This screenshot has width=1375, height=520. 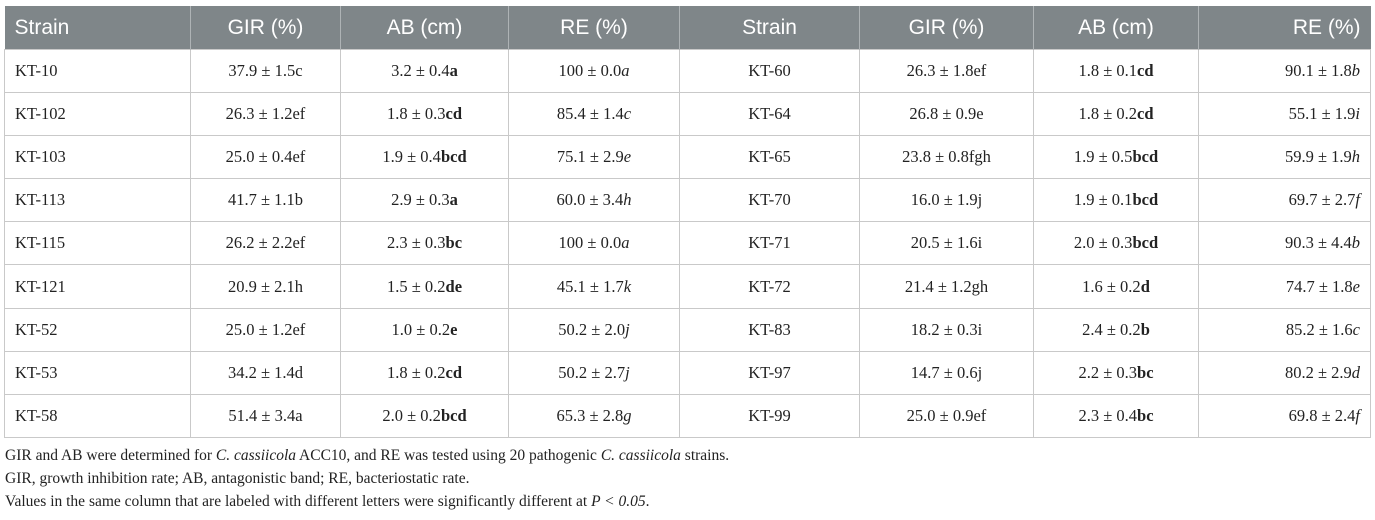 What do you see at coordinates (769, 286) in the screenshot?
I see `cell-strain-2: KT-72` at bounding box center [769, 286].